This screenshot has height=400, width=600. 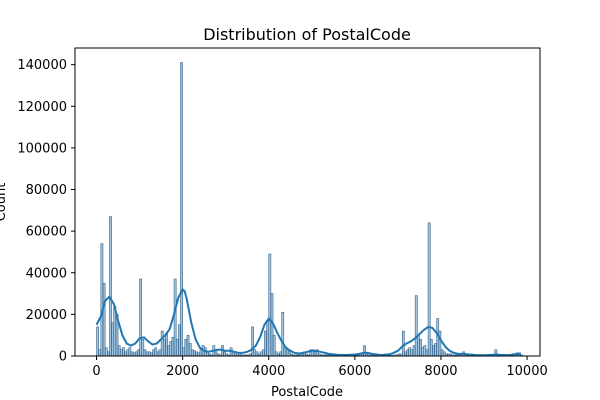 I want to click on x-tick-label: 2000, so click(x=182, y=371).